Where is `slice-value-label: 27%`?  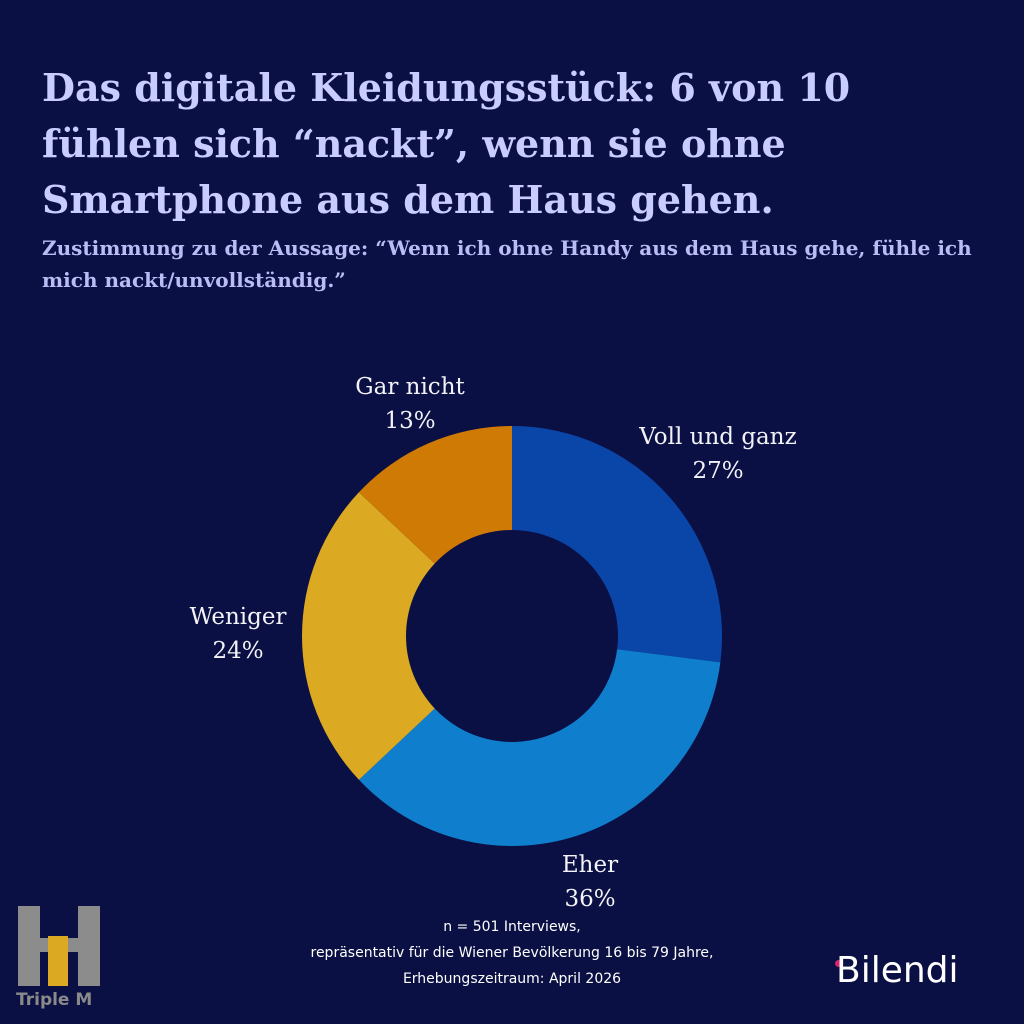 slice-value-label: 27% is located at coordinates (718, 471).